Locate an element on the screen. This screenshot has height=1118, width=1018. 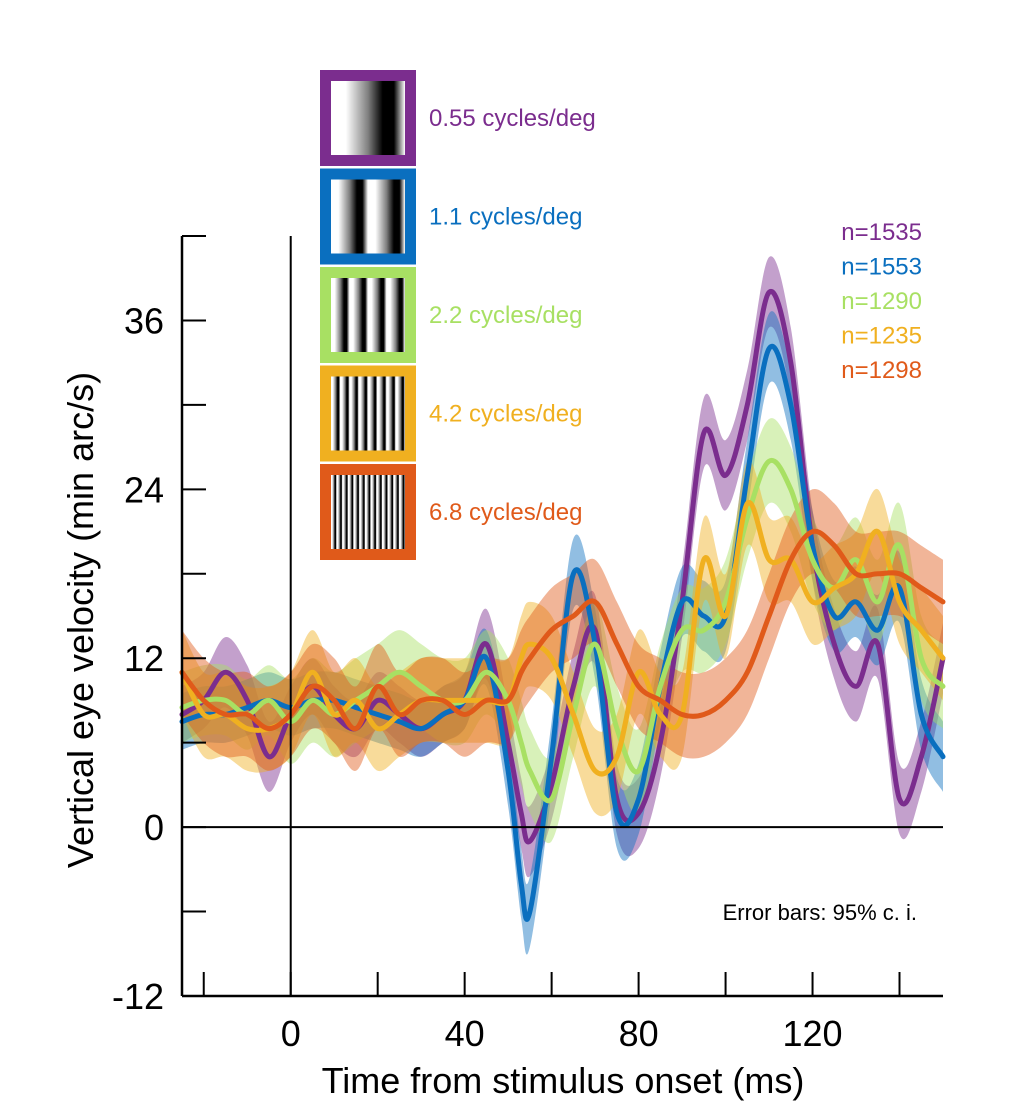
legend-item: 4.2 cycles/deg is located at coordinates (451, 413).